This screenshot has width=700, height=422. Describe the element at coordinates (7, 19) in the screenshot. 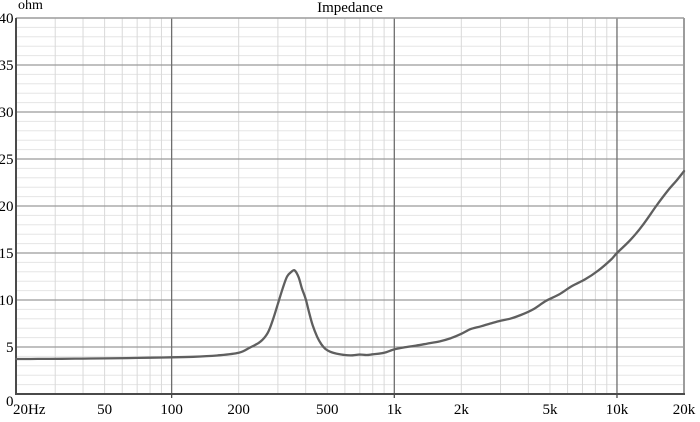

I see `y-tick-label-40: 40` at that location.